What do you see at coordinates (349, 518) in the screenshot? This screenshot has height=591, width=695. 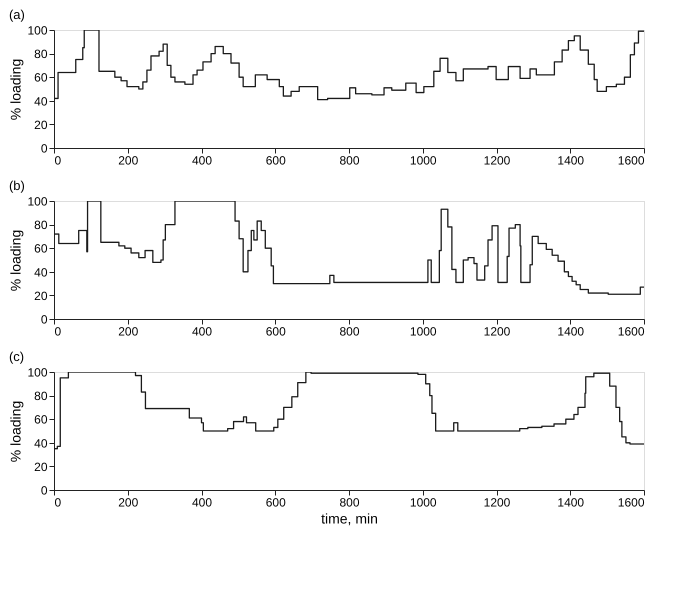 I see `x-axis-title: time, min` at bounding box center [349, 518].